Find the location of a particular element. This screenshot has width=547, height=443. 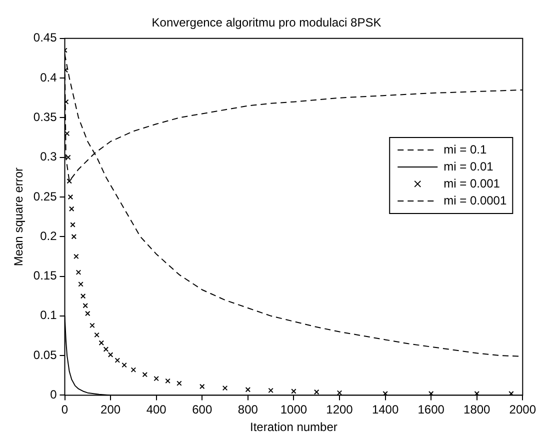

x-tick-label: 1400 is located at coordinates (385, 409).